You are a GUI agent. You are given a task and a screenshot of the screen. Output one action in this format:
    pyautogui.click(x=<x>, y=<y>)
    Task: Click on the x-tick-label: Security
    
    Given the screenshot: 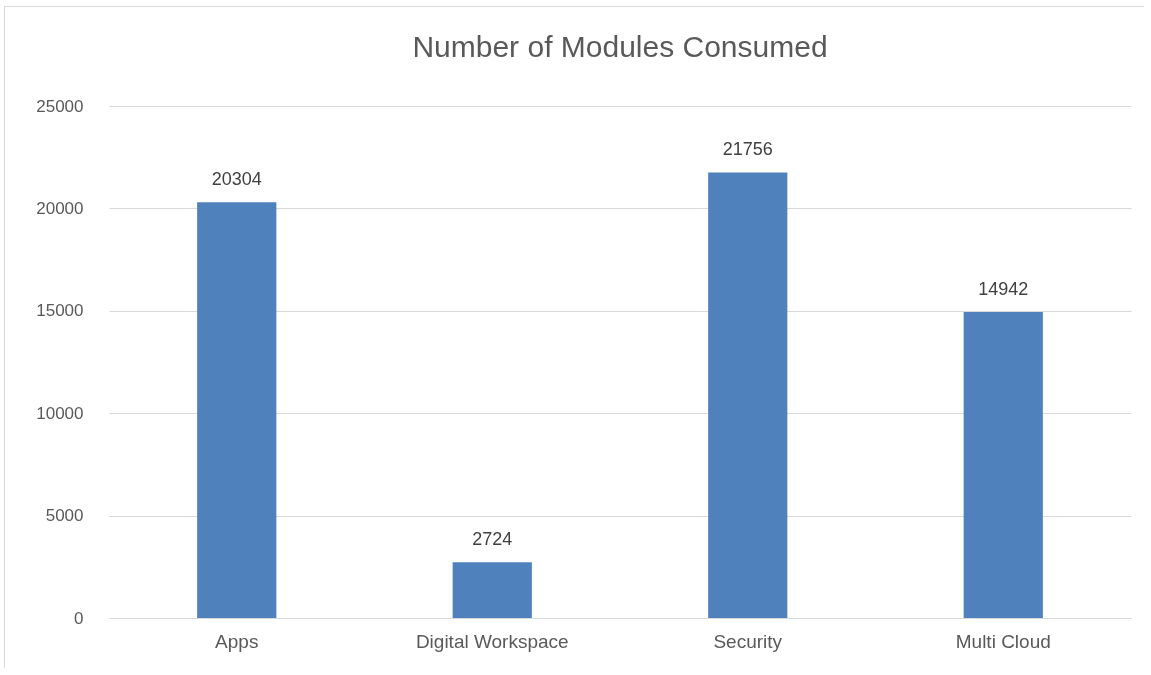 What is the action you would take?
    pyautogui.click(x=748, y=641)
    